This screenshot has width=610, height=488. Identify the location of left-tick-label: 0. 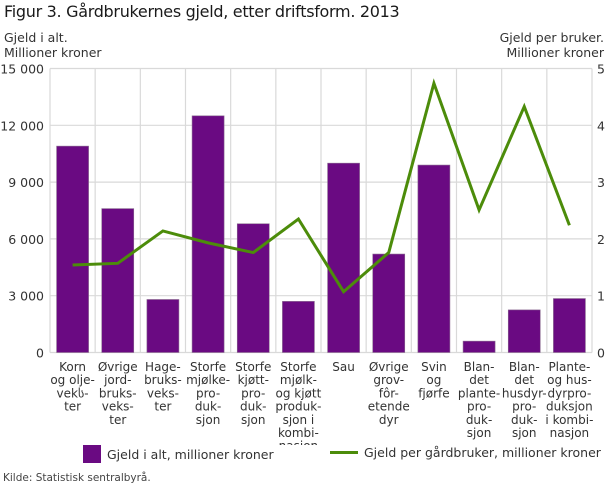
(40, 353).